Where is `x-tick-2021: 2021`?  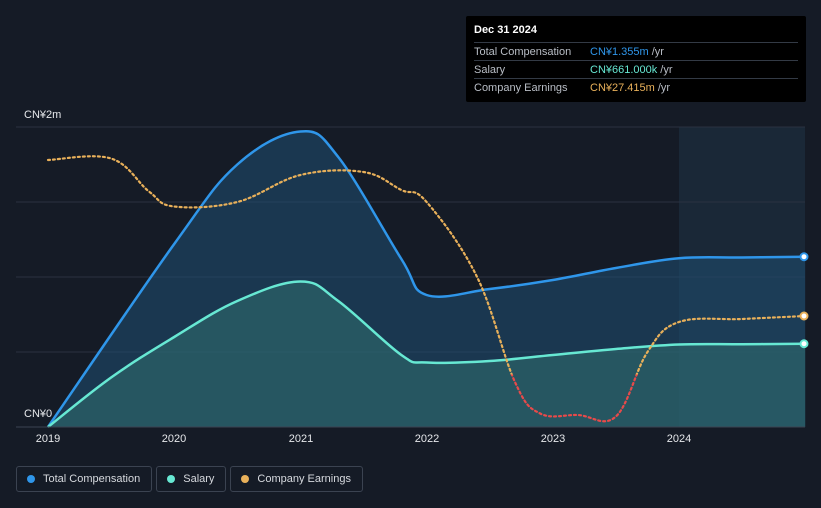 x-tick-2021: 2021 is located at coordinates (301, 439).